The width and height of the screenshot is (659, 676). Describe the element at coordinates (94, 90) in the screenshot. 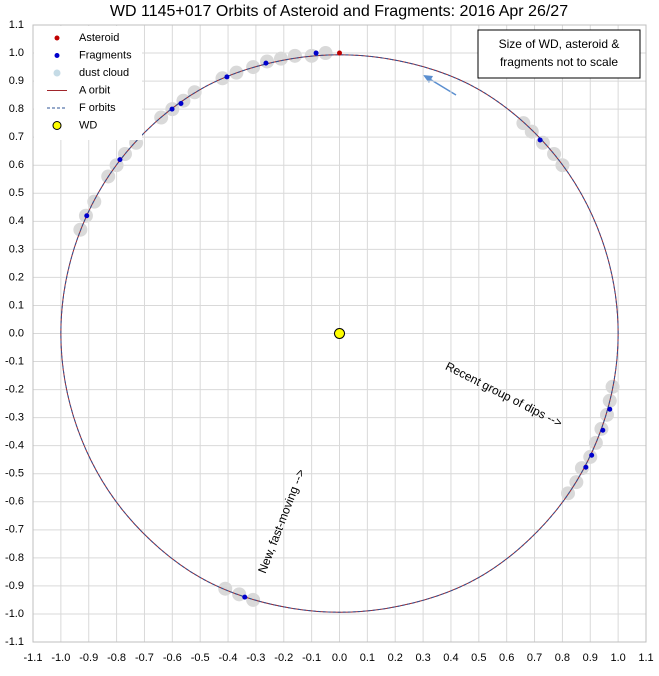

I see `legend-label: A orbit` at that location.